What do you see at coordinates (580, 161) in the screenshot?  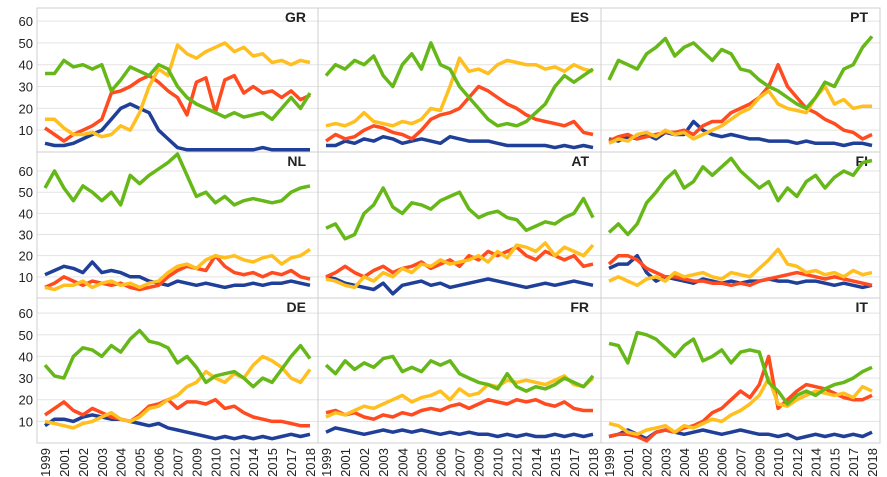 I see `panel-title: AT` at bounding box center [580, 161].